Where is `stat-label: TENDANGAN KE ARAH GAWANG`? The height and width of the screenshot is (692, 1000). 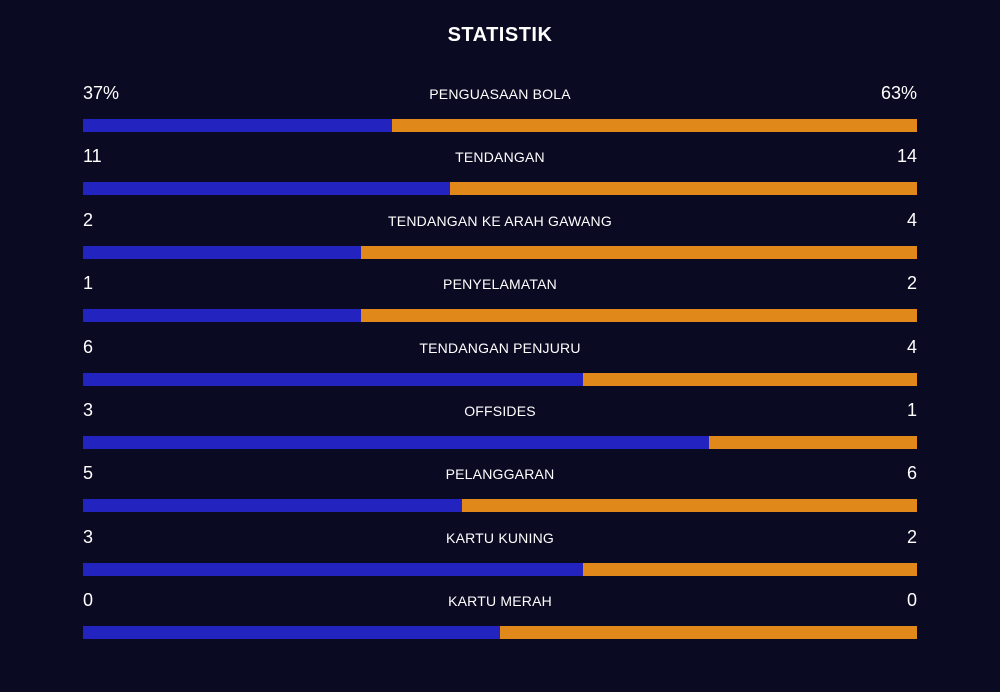 stat-label: TENDANGAN KE ARAH GAWANG is located at coordinates (500, 220).